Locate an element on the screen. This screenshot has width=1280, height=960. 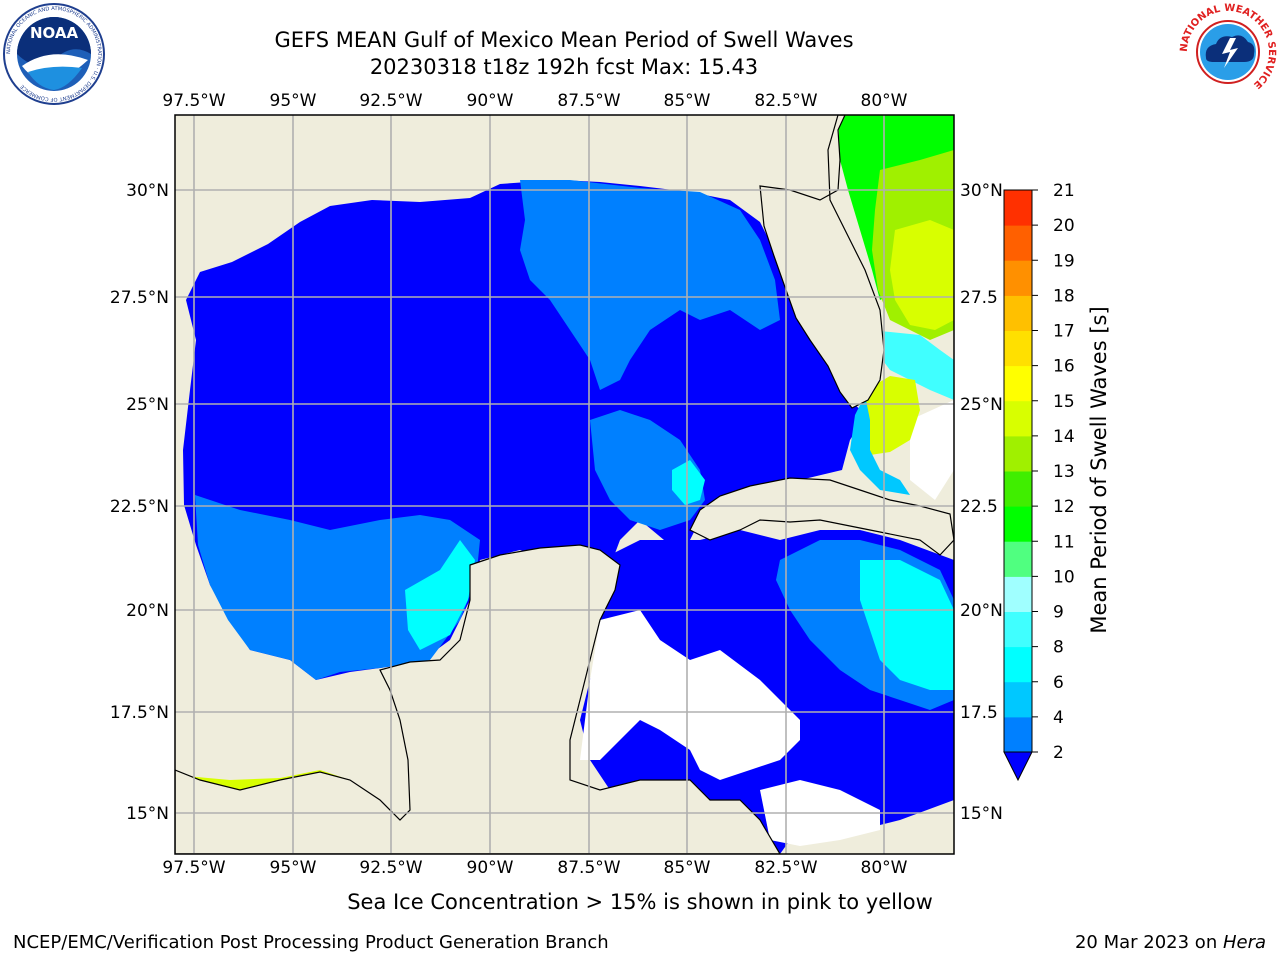
colorbar-tick-label: 13 is located at coordinates (1064, 472).